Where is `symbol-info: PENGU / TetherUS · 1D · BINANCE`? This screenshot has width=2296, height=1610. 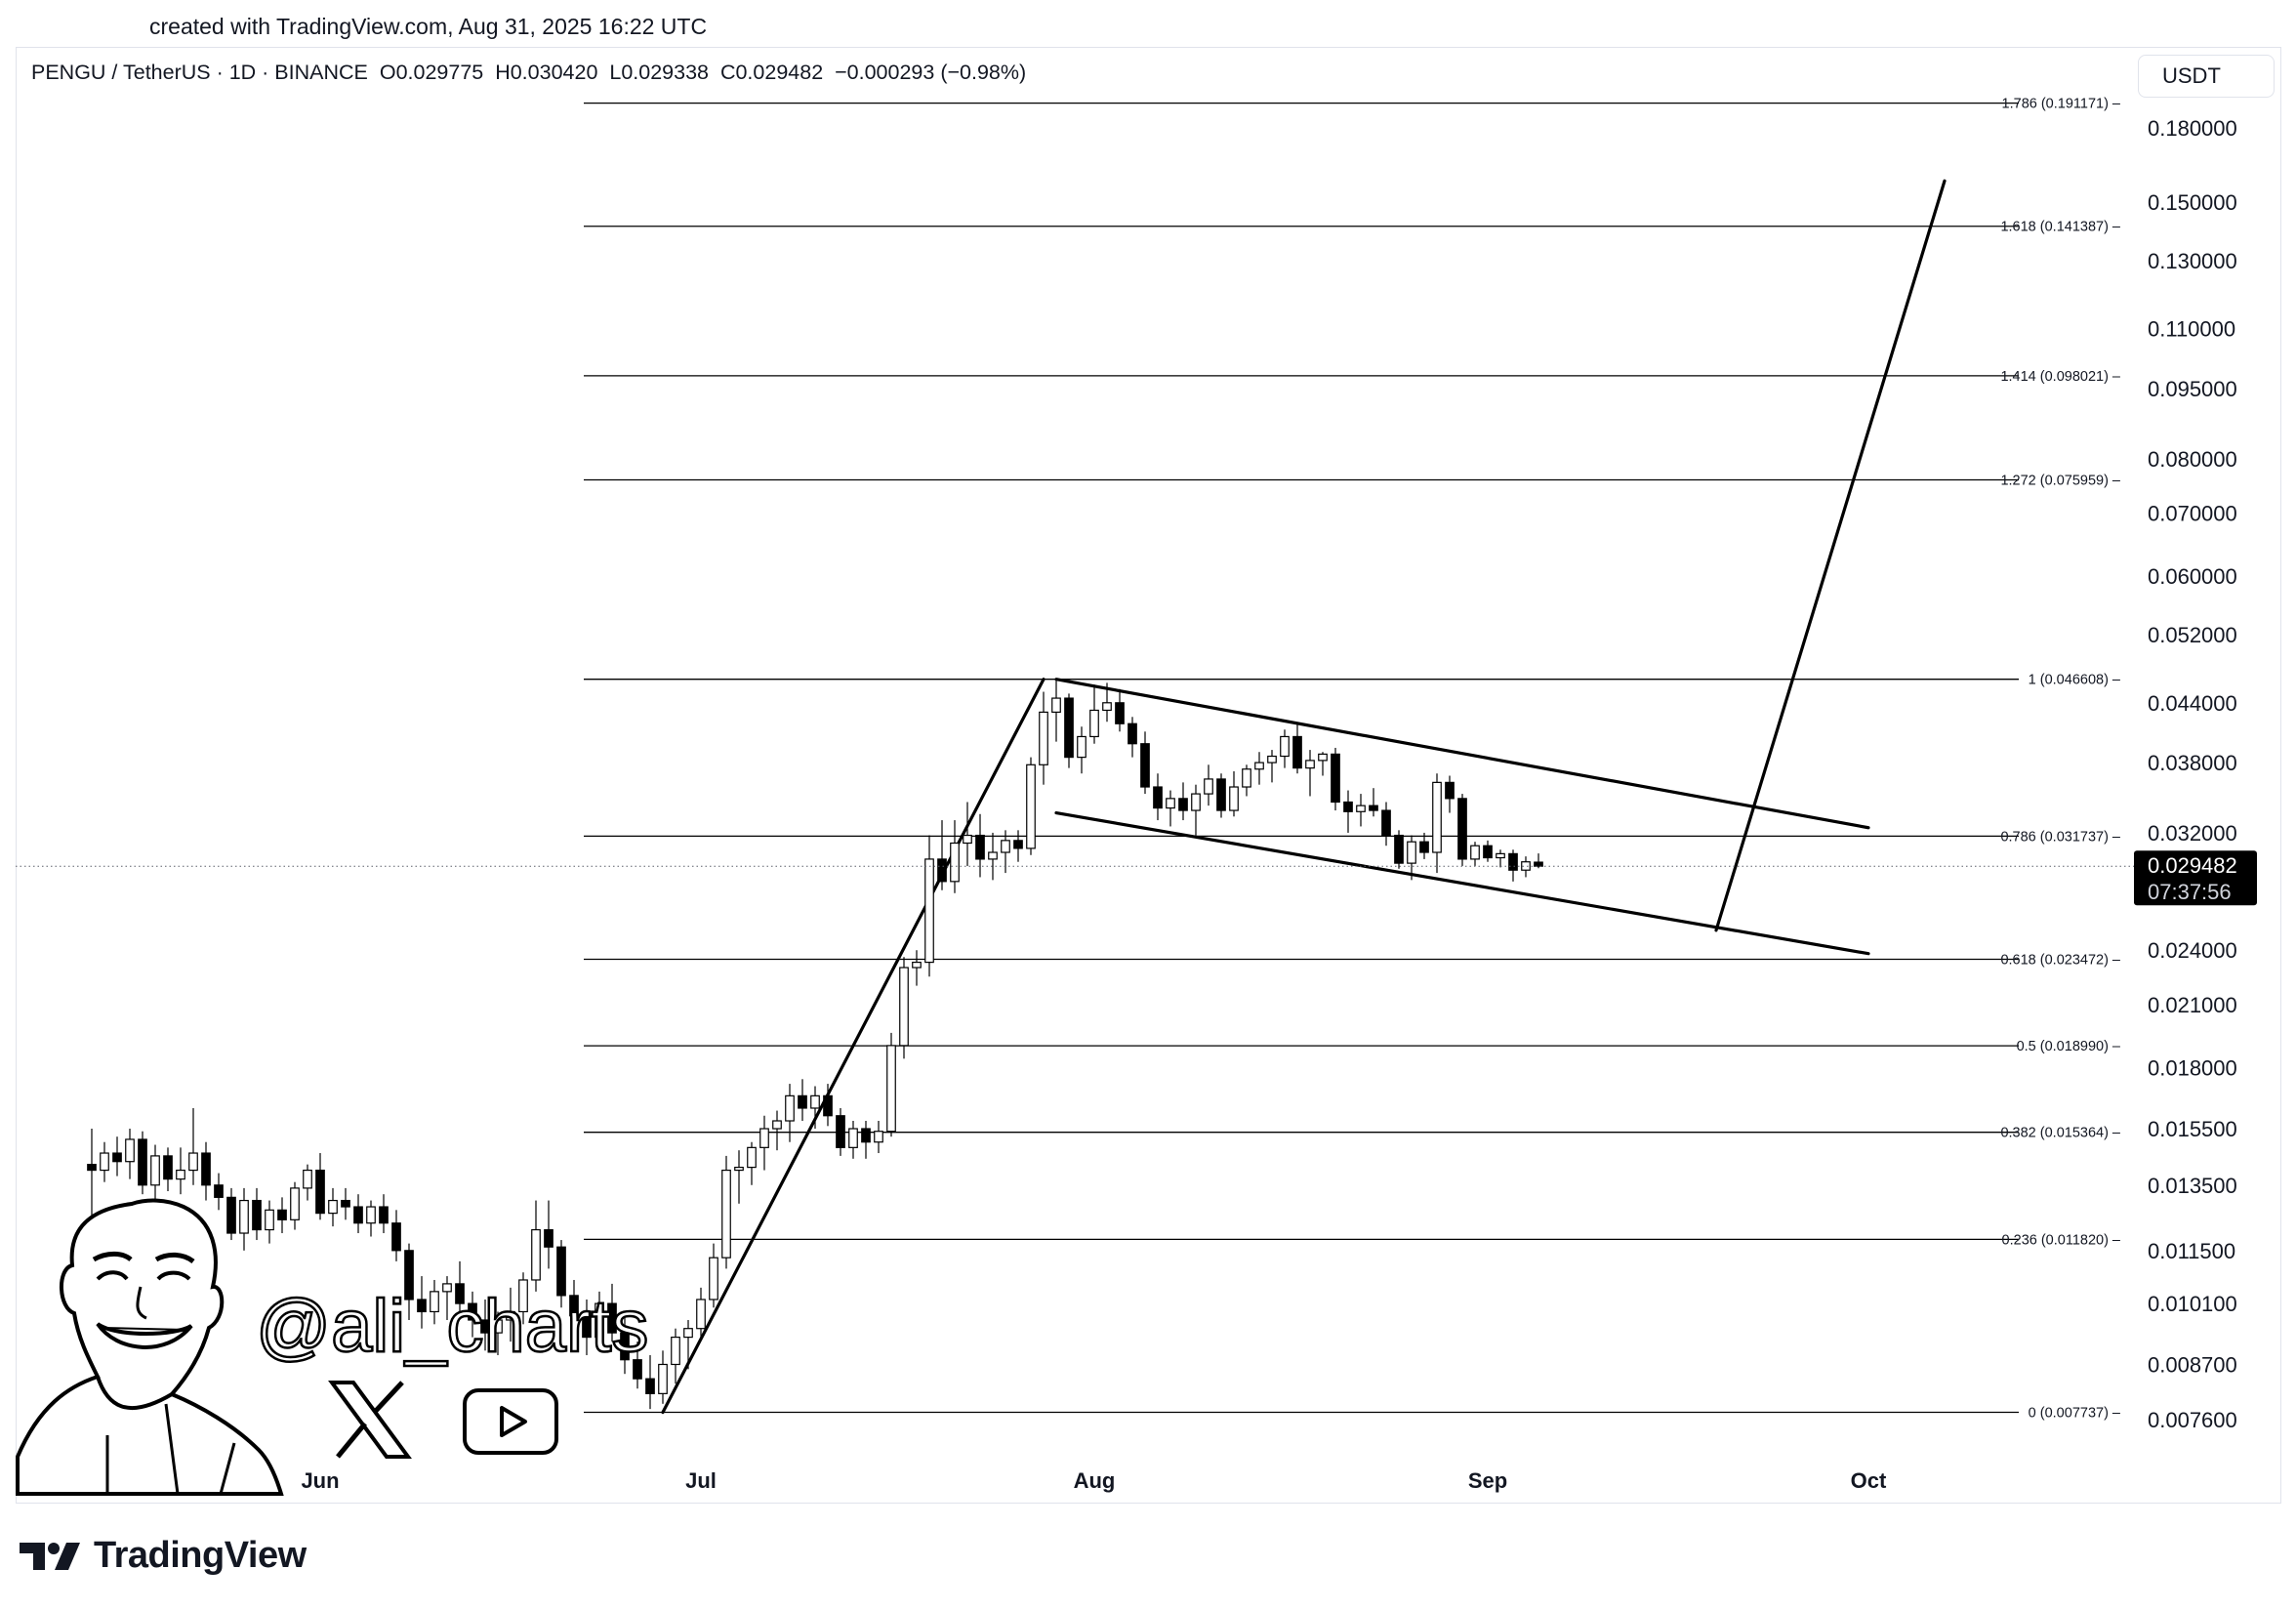
symbol-info: PENGU / TetherUS · 1D · BINANCE is located at coordinates (199, 72).